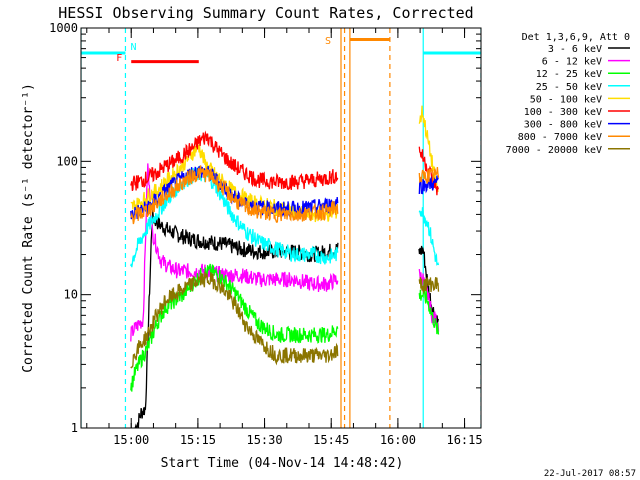 The height and width of the screenshot is (480, 640). What do you see at coordinates (563, 112) in the screenshot?
I see `legend-label-5: 100 - 300 keV` at bounding box center [563, 112].